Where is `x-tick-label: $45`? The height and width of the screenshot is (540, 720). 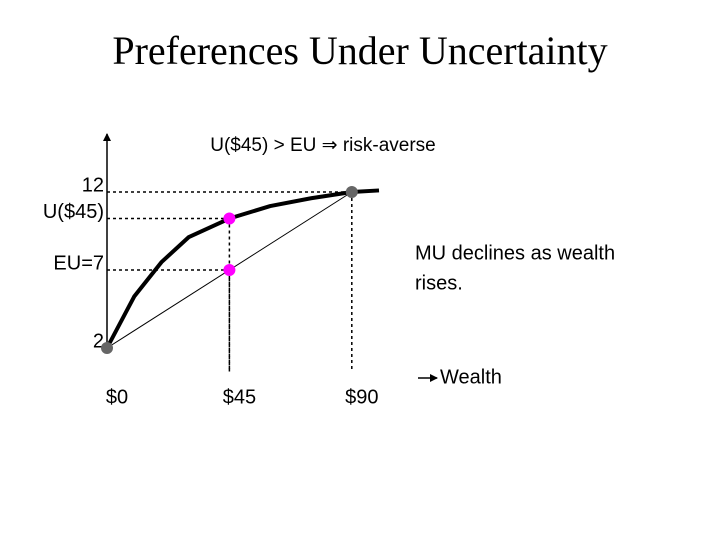 x-tick-label: $45 is located at coordinates (239, 397).